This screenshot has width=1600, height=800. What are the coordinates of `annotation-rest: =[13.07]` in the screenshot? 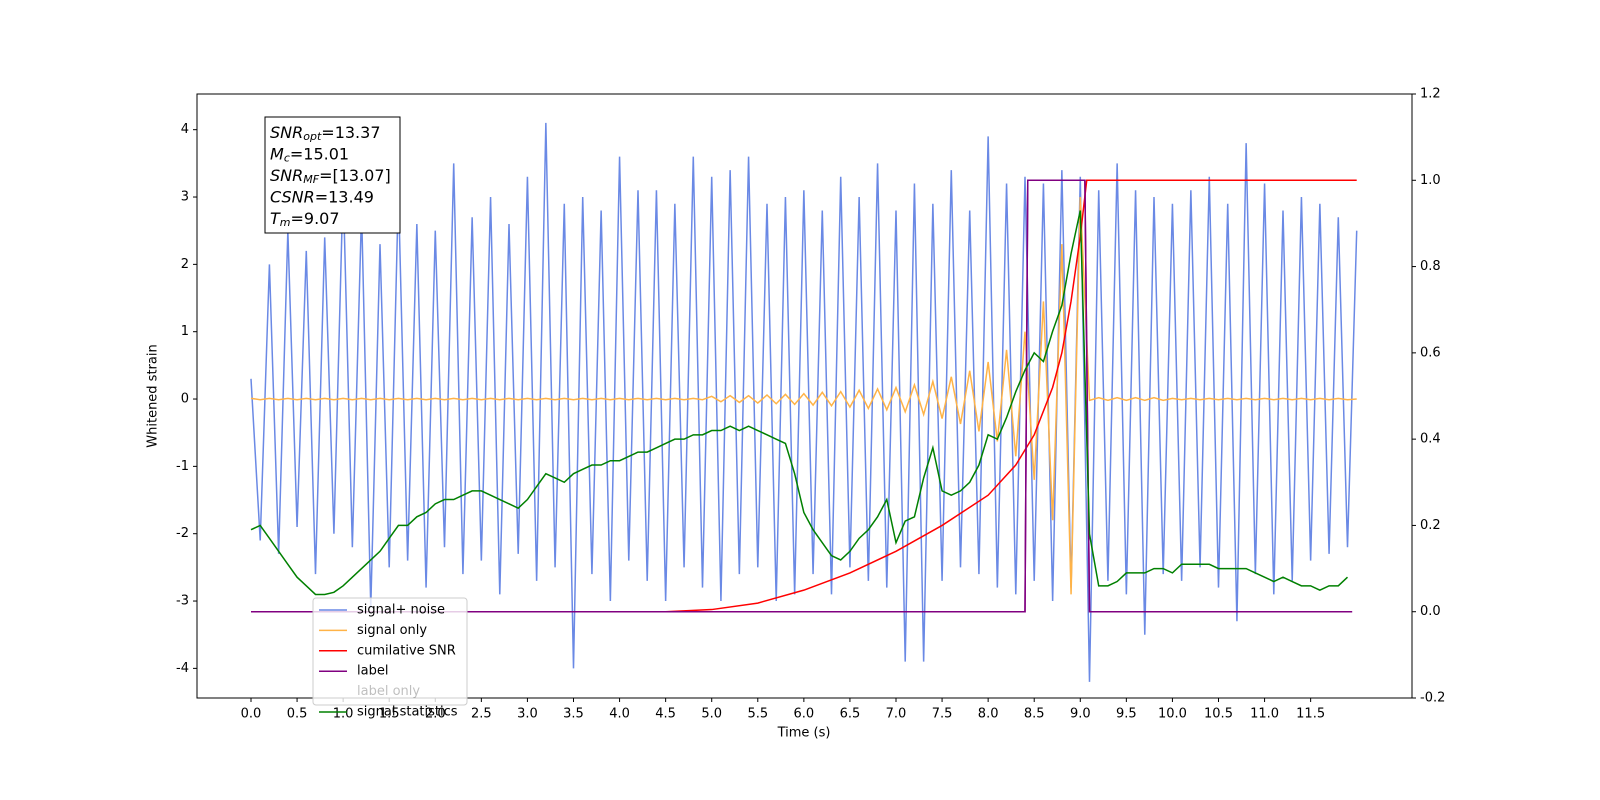 It's located at (355, 175).